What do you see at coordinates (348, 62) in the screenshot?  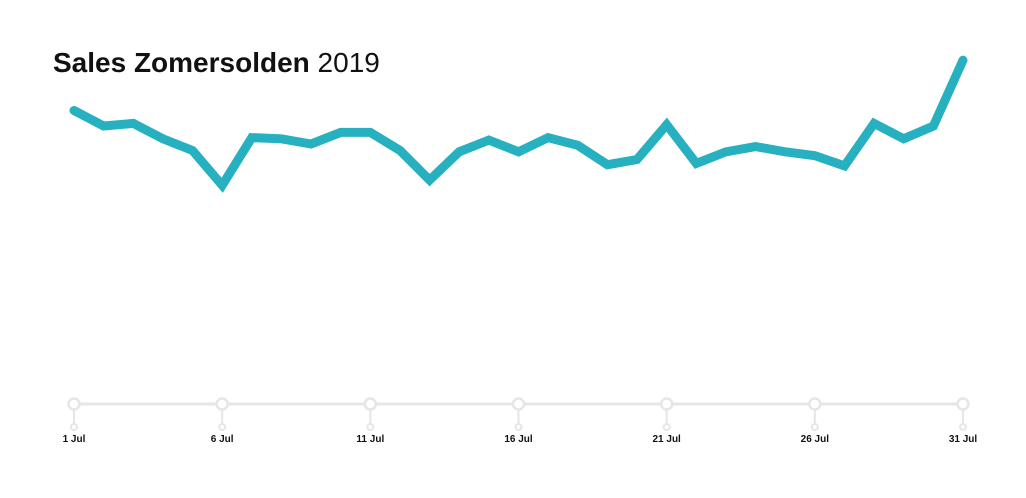 I see `chart-title-year: 2019` at bounding box center [348, 62].